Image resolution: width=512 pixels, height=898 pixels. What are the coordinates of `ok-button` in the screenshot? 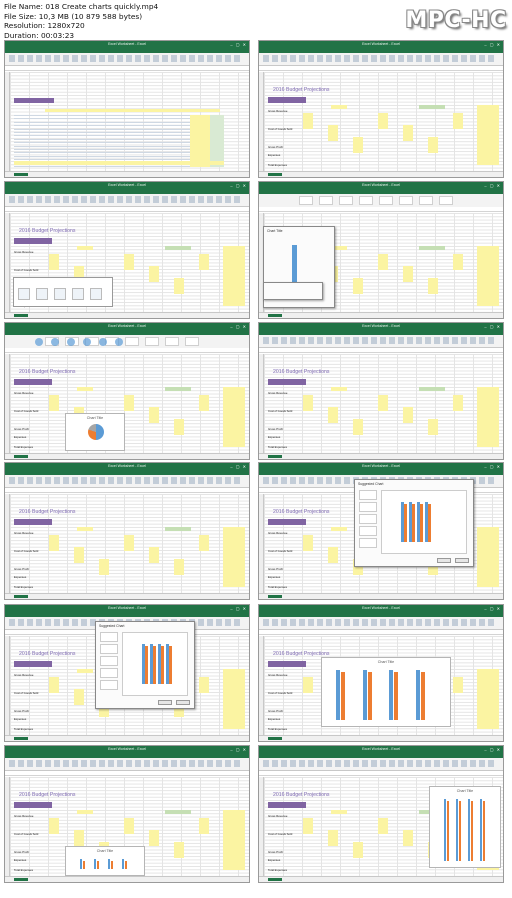 It's located at (165, 702).